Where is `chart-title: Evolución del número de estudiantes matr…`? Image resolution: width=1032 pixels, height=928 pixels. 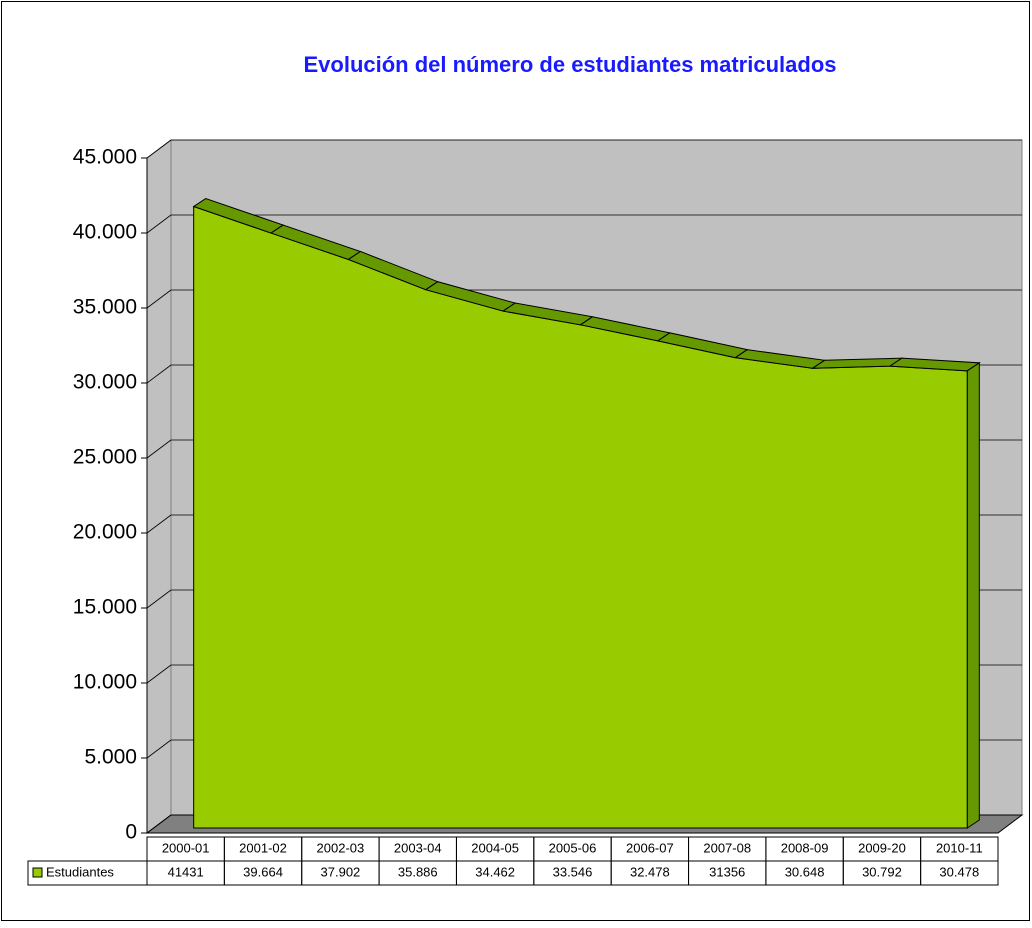 chart-title: Evolución del número de estudiantes matr… is located at coordinates (569, 64).